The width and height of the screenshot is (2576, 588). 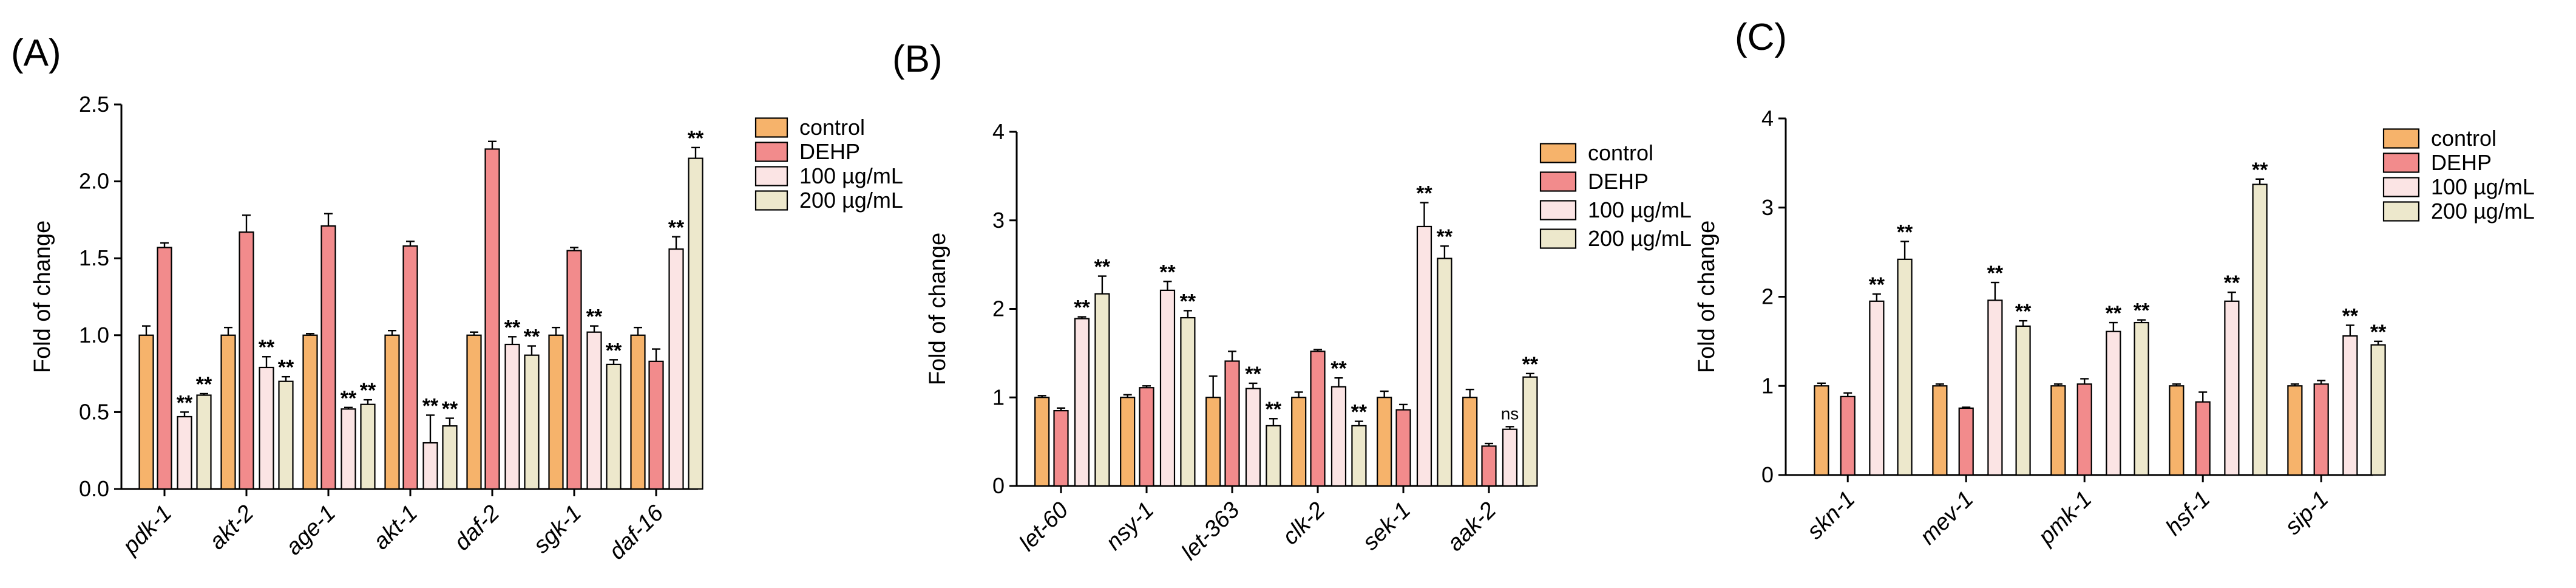 I want to click on y-tick-label: 1, so click(x=998, y=397).